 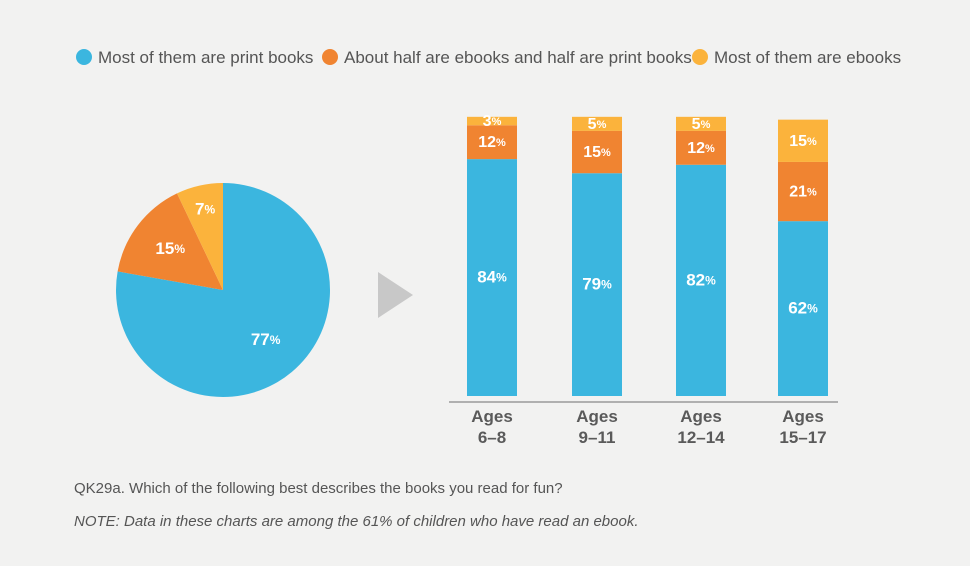 I want to click on pie-chart: 77% 15% 7%, so click(x=223, y=290).